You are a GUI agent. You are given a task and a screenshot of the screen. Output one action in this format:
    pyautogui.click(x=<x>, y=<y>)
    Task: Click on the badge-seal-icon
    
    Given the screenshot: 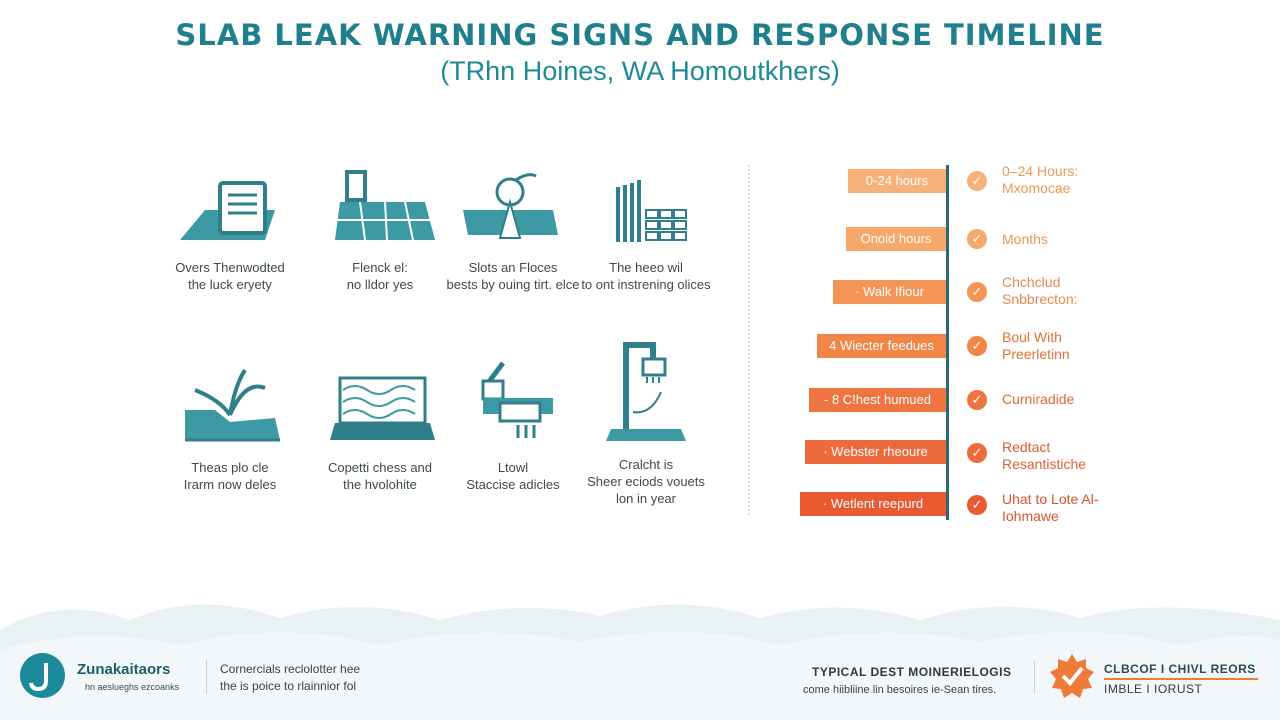 What is the action you would take?
    pyautogui.click(x=1072, y=676)
    